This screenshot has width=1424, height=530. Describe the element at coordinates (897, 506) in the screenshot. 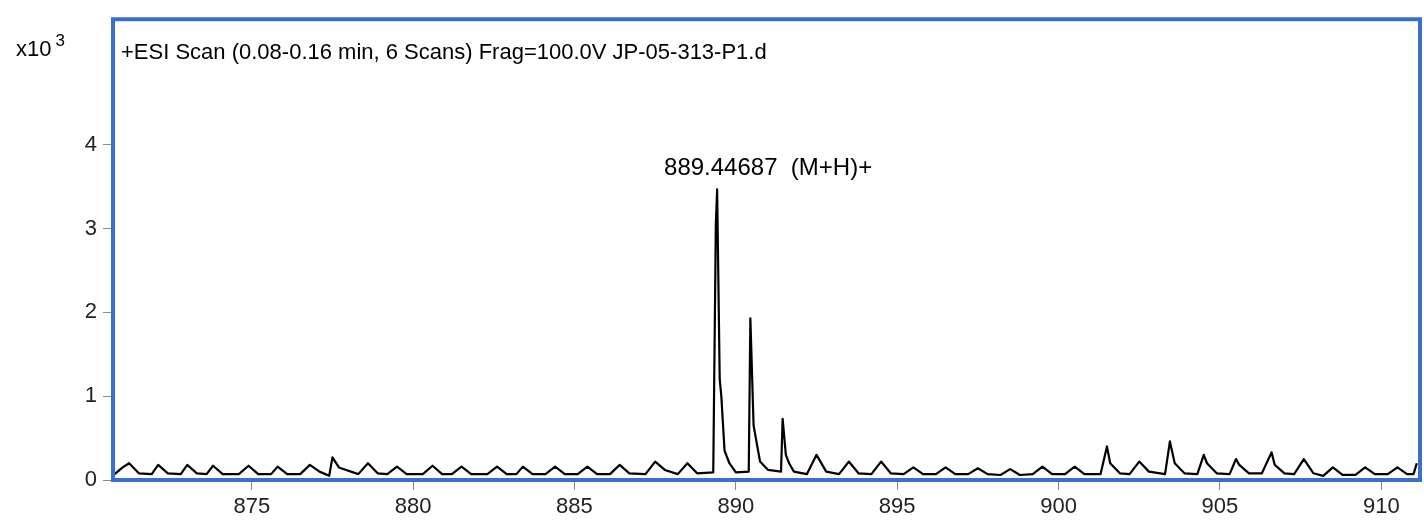

I see `x-tick-label: 895` at that location.